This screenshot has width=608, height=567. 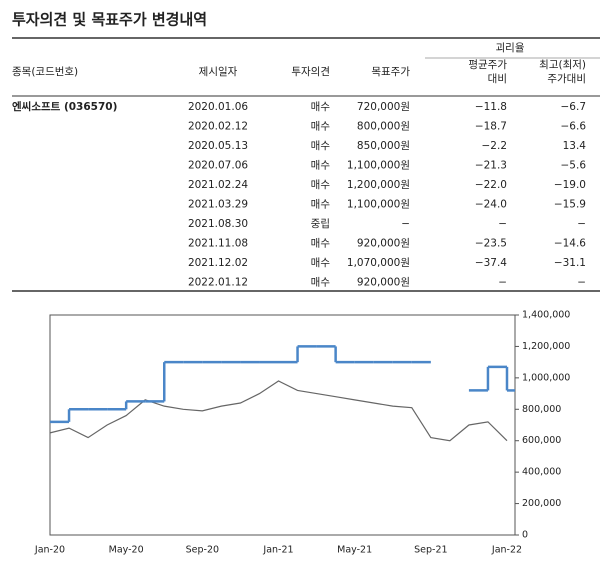 What do you see at coordinates (510, 48) in the screenshot?
I see `group-header: 괴리율` at bounding box center [510, 48].